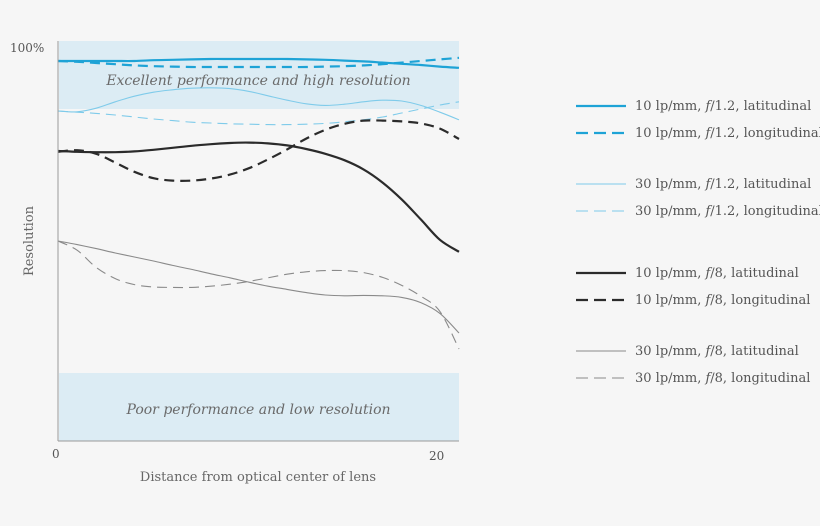 This screenshot has height=526, width=820. I want to click on y-tick-label-top: 100%, so click(27, 48).